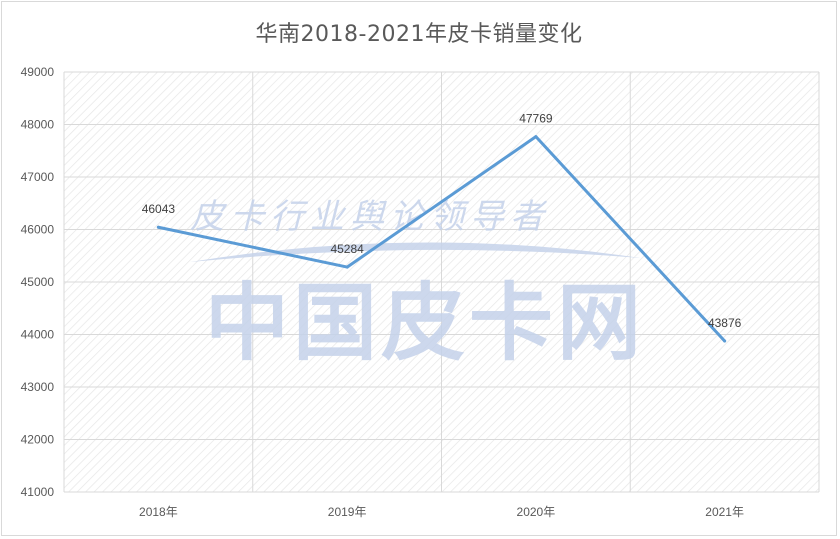  Describe the element at coordinates (38, 492) in the screenshot. I see `y-tick-label: 41000` at that location.